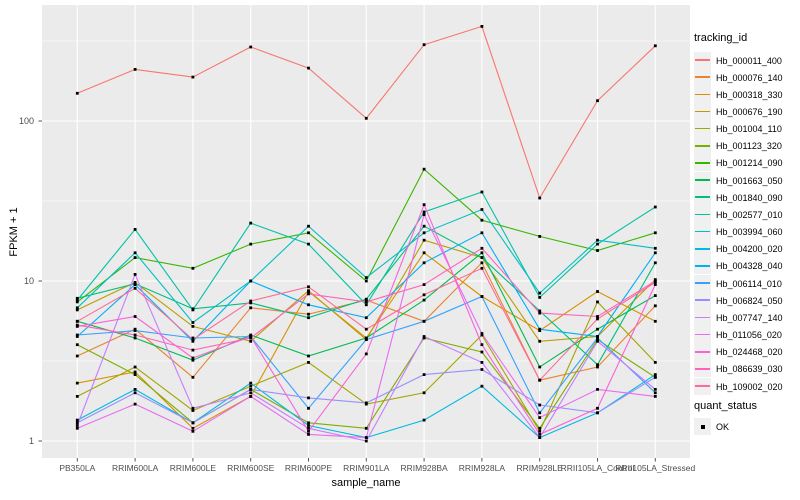 The image size is (800, 500). I want to click on x-tick-label: RRII105LA_Stressed, so click(655, 468).